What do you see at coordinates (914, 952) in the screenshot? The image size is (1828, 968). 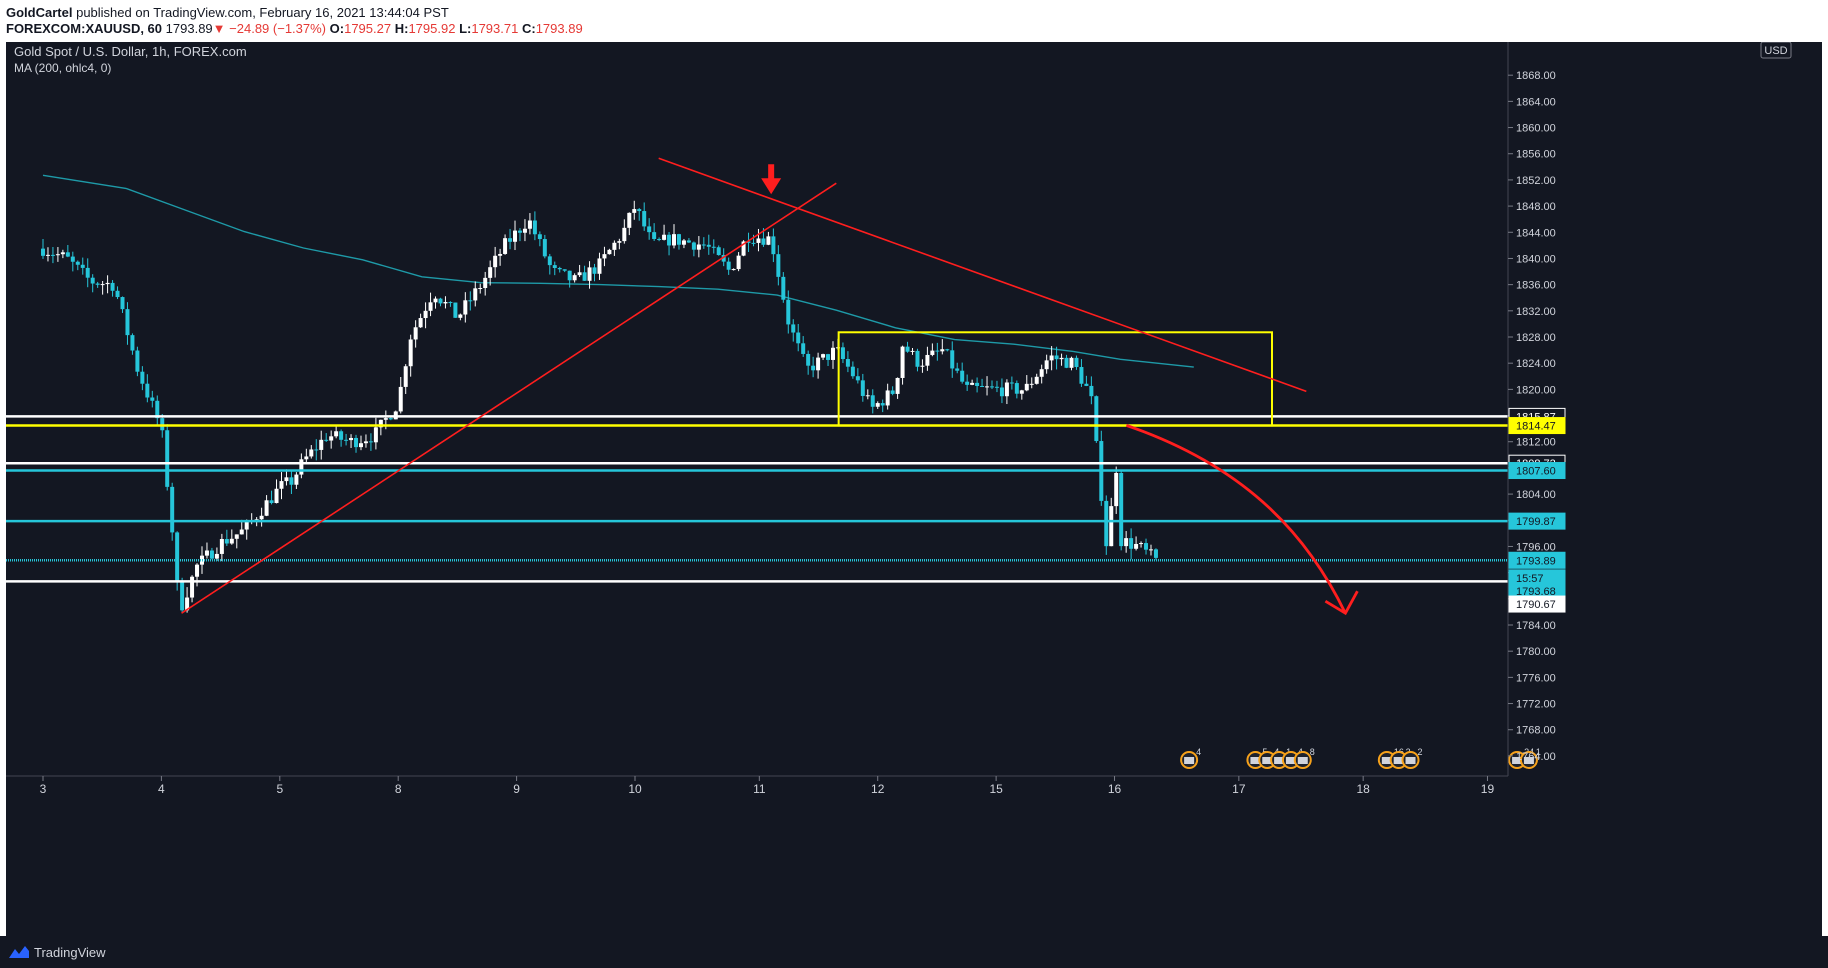 I see `footer-bar: TradingView` at bounding box center [914, 952].